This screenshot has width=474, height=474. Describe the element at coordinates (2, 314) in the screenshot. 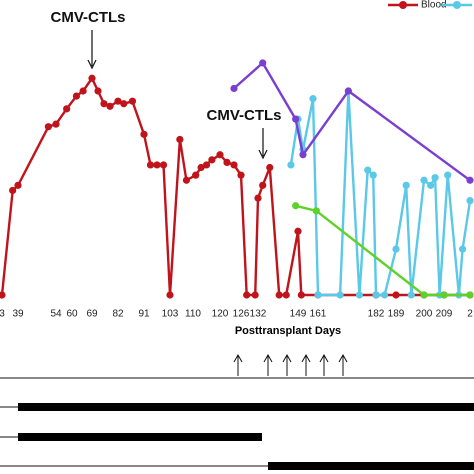

I see `x-tick-label: 3` at that location.